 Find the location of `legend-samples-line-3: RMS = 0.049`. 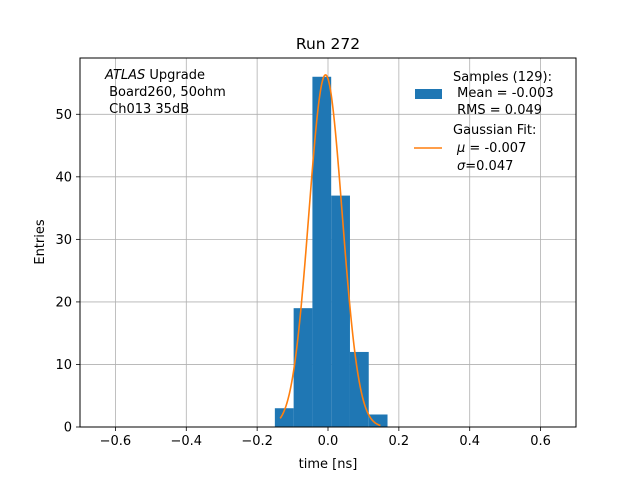

legend-samples-line-3: RMS = 0.049 is located at coordinates (497, 110).